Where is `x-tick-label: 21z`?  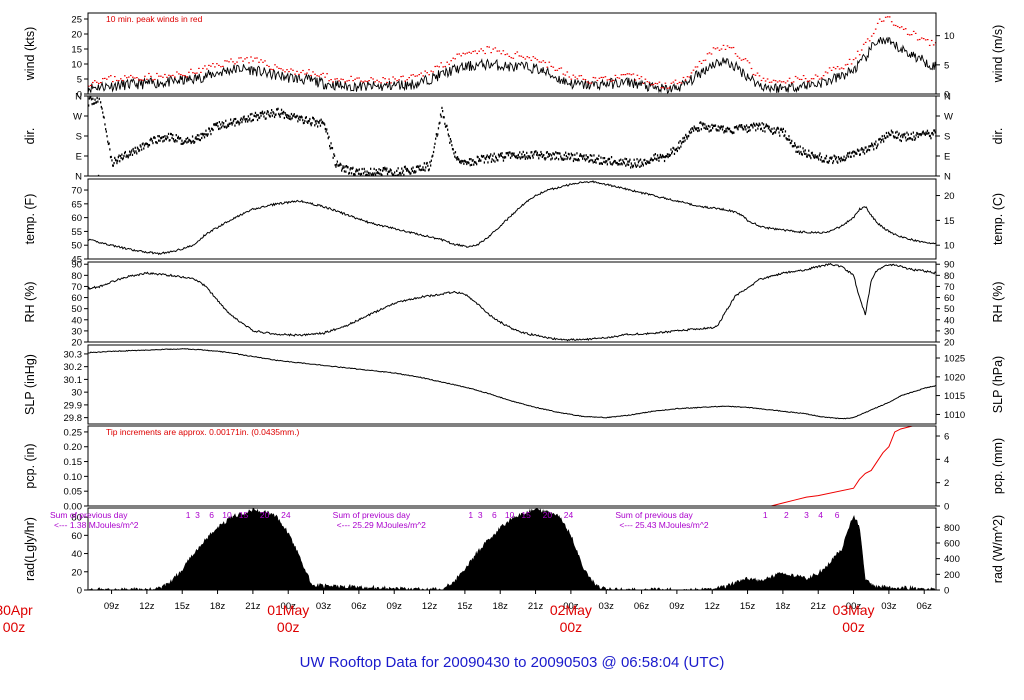
x-tick-label: 21z is located at coordinates (536, 606).